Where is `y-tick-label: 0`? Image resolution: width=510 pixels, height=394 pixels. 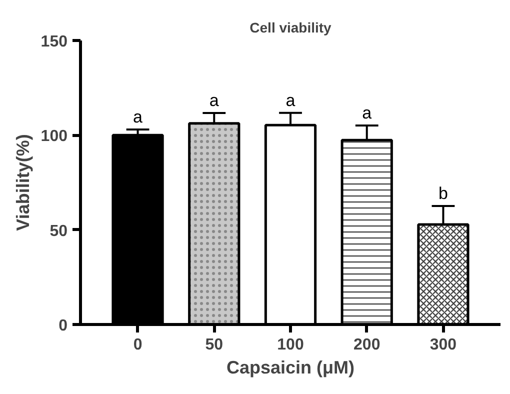
y-tick-label: 0 is located at coordinates (63, 326).